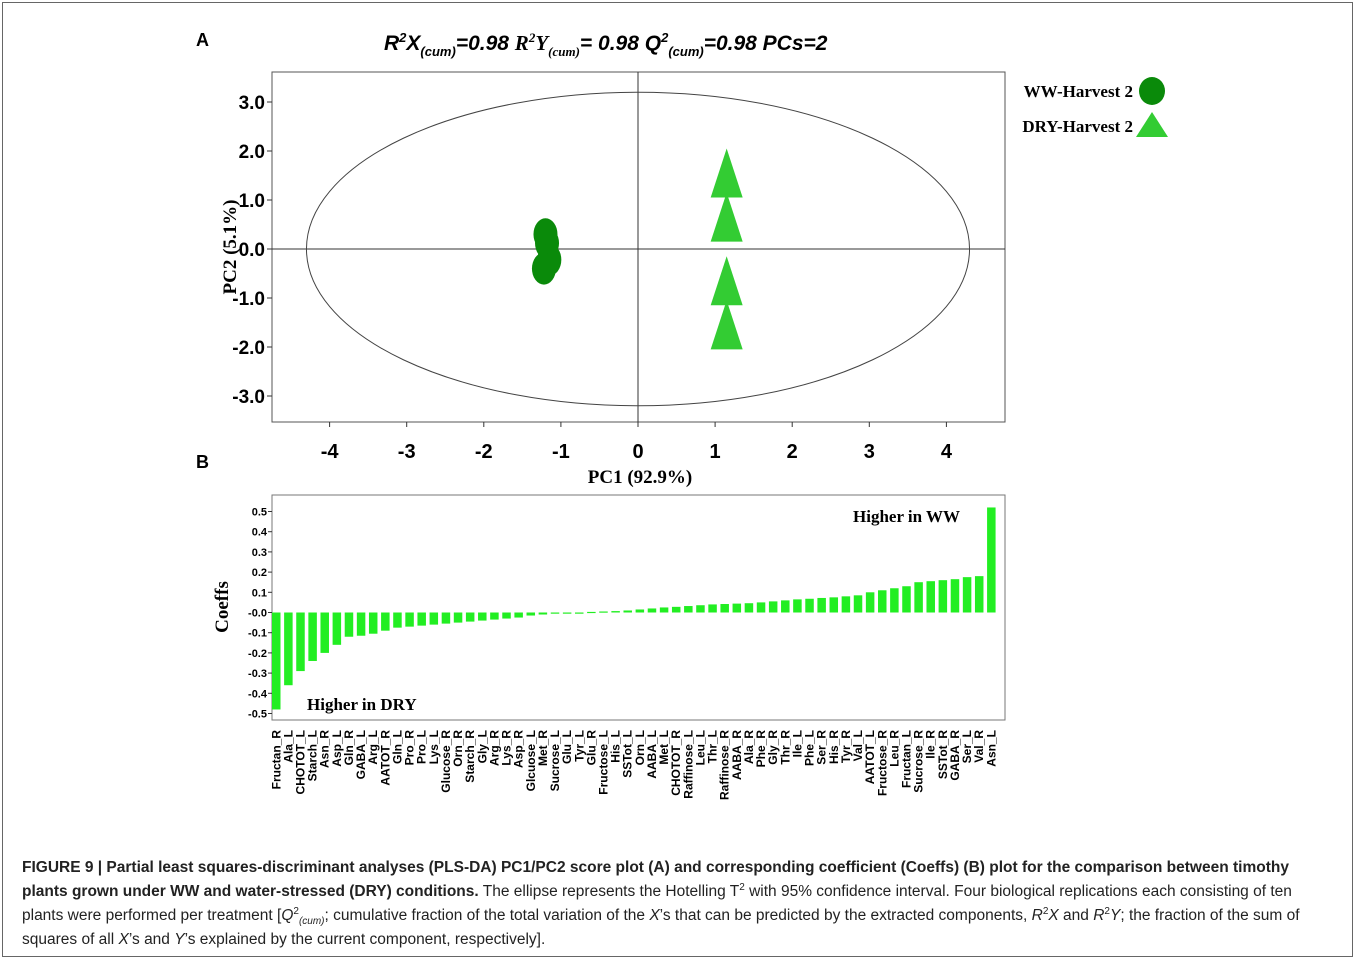 The image size is (1357, 963). Describe the element at coordinates (773, 747) in the screenshot. I see `category-label: Gly_R` at that location.